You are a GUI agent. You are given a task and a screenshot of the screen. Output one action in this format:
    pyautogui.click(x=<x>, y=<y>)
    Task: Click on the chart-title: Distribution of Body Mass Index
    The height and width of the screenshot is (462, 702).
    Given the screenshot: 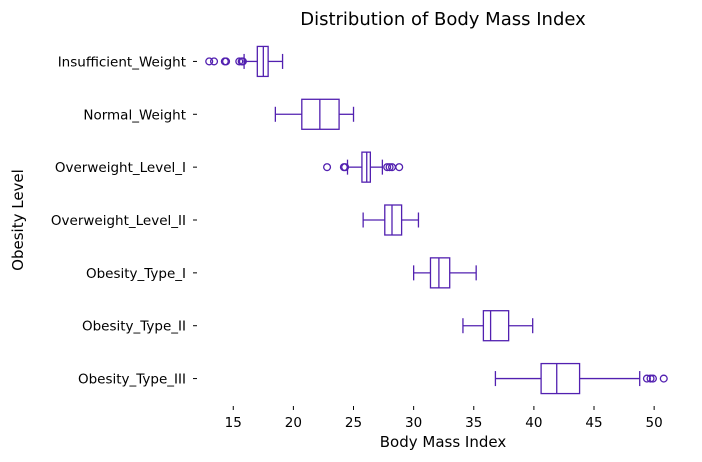 What is the action you would take?
    pyautogui.click(x=443, y=19)
    